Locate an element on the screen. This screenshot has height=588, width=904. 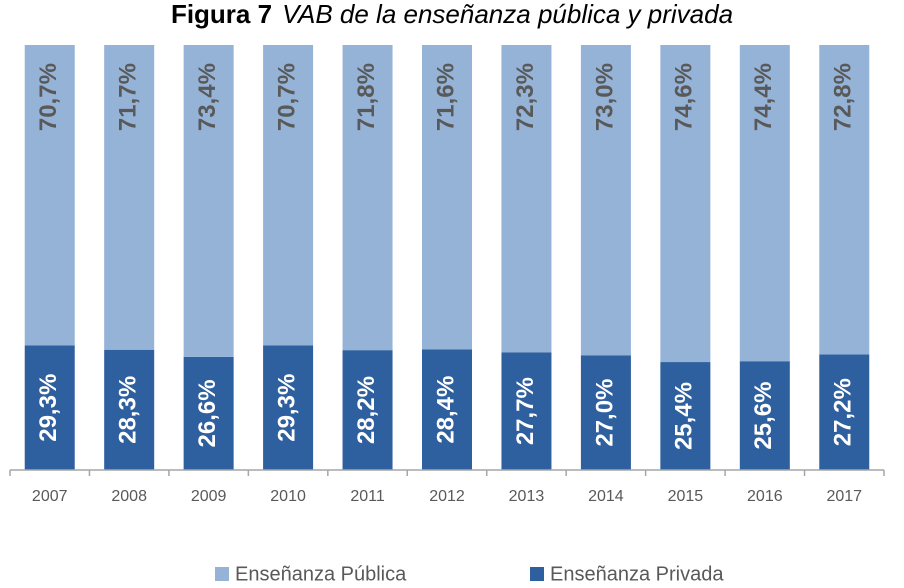
value-label: 25,6% is located at coordinates (763, 416).